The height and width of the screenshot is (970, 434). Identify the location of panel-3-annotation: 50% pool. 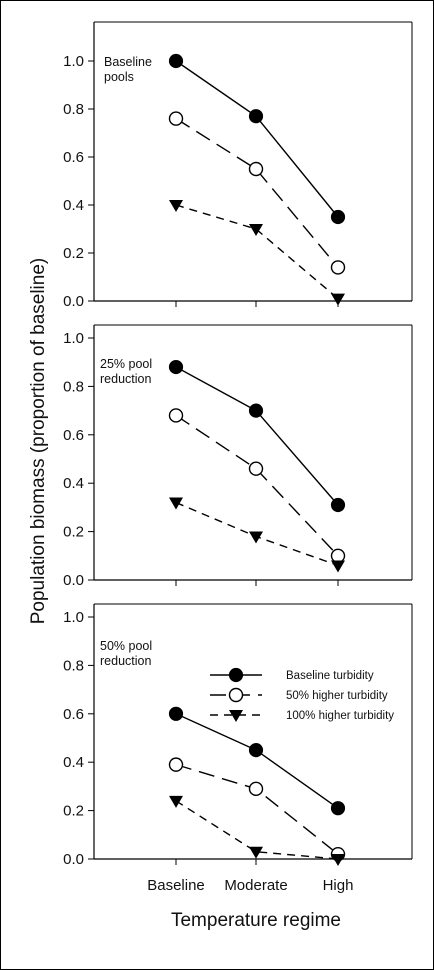
(126, 646).